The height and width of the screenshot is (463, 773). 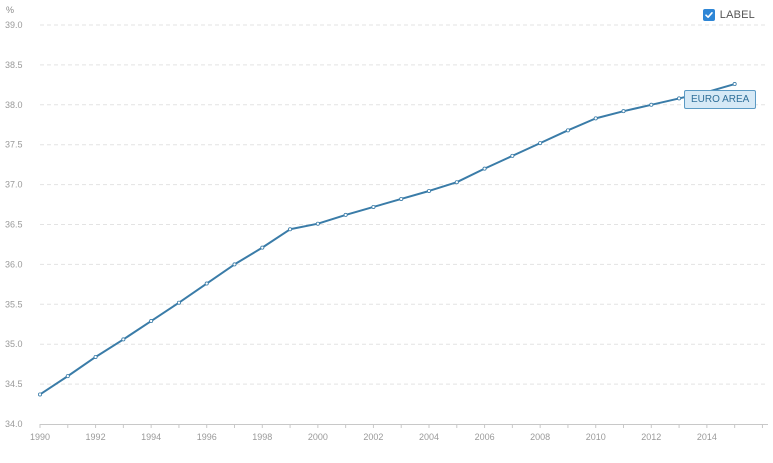 I want to click on y-tick-label: 36.5, so click(x=14, y=225).